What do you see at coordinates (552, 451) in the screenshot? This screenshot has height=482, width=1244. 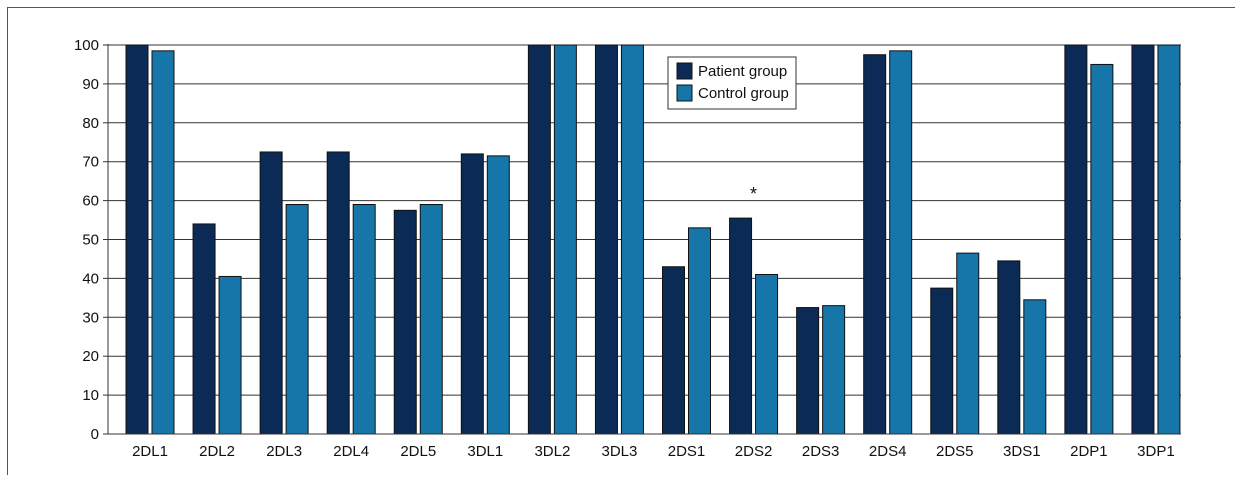 I see `x-tick-label: 3DL2` at bounding box center [552, 451].